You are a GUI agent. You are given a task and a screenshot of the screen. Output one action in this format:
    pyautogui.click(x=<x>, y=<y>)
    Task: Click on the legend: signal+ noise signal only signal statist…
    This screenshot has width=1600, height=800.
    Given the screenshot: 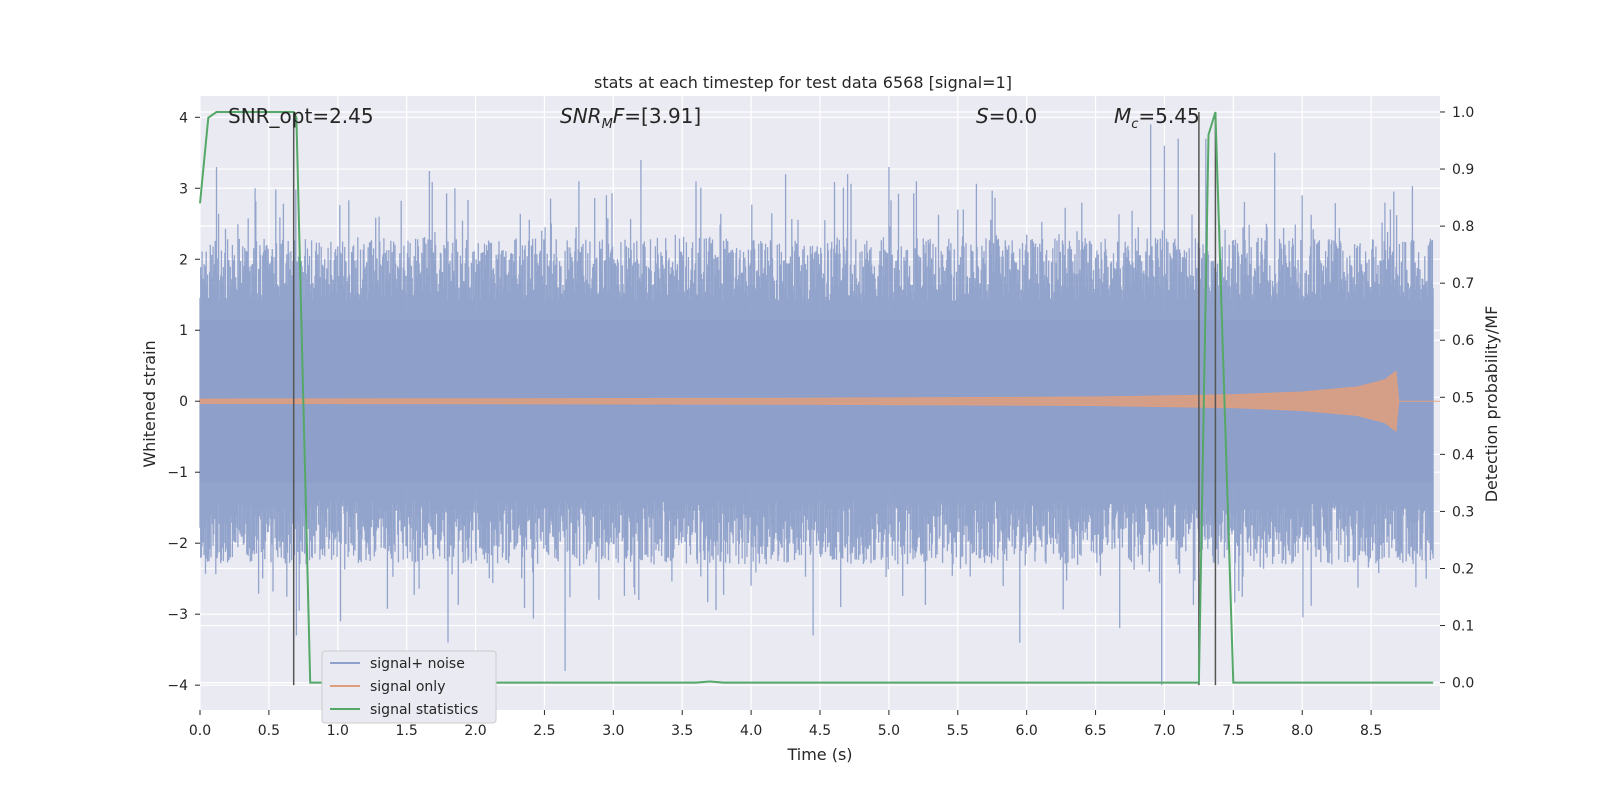 What is the action you would take?
    pyautogui.click(x=409, y=687)
    